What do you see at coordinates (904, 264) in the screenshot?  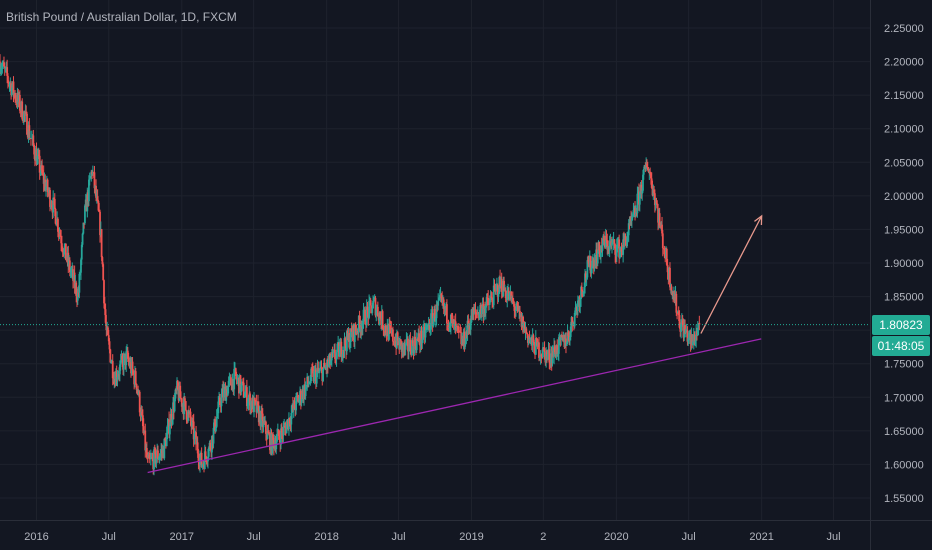 I see `y-tick-label: 1.90000` at bounding box center [904, 264].